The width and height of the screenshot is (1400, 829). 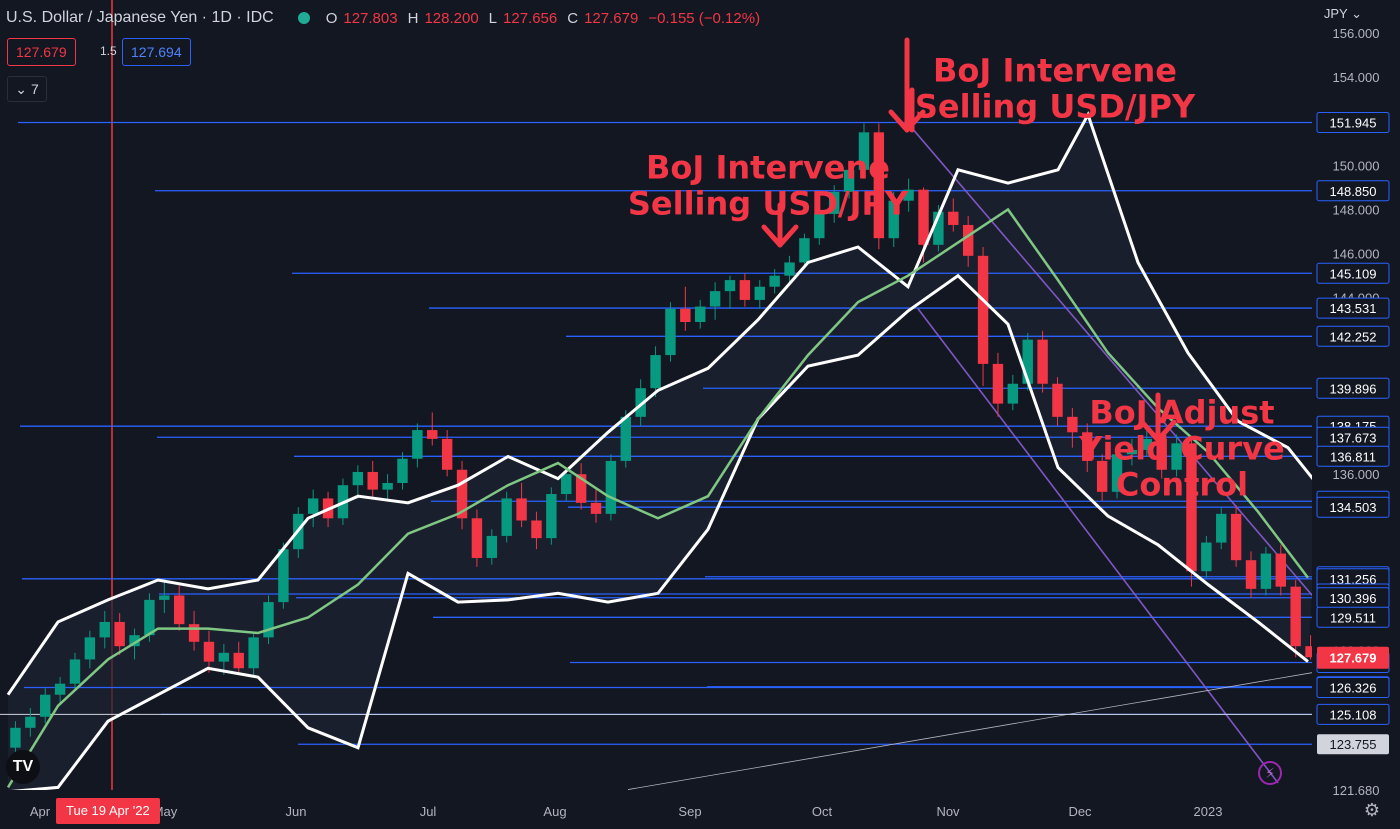 I want to click on spread-value: 1.5, so click(x=108, y=51).